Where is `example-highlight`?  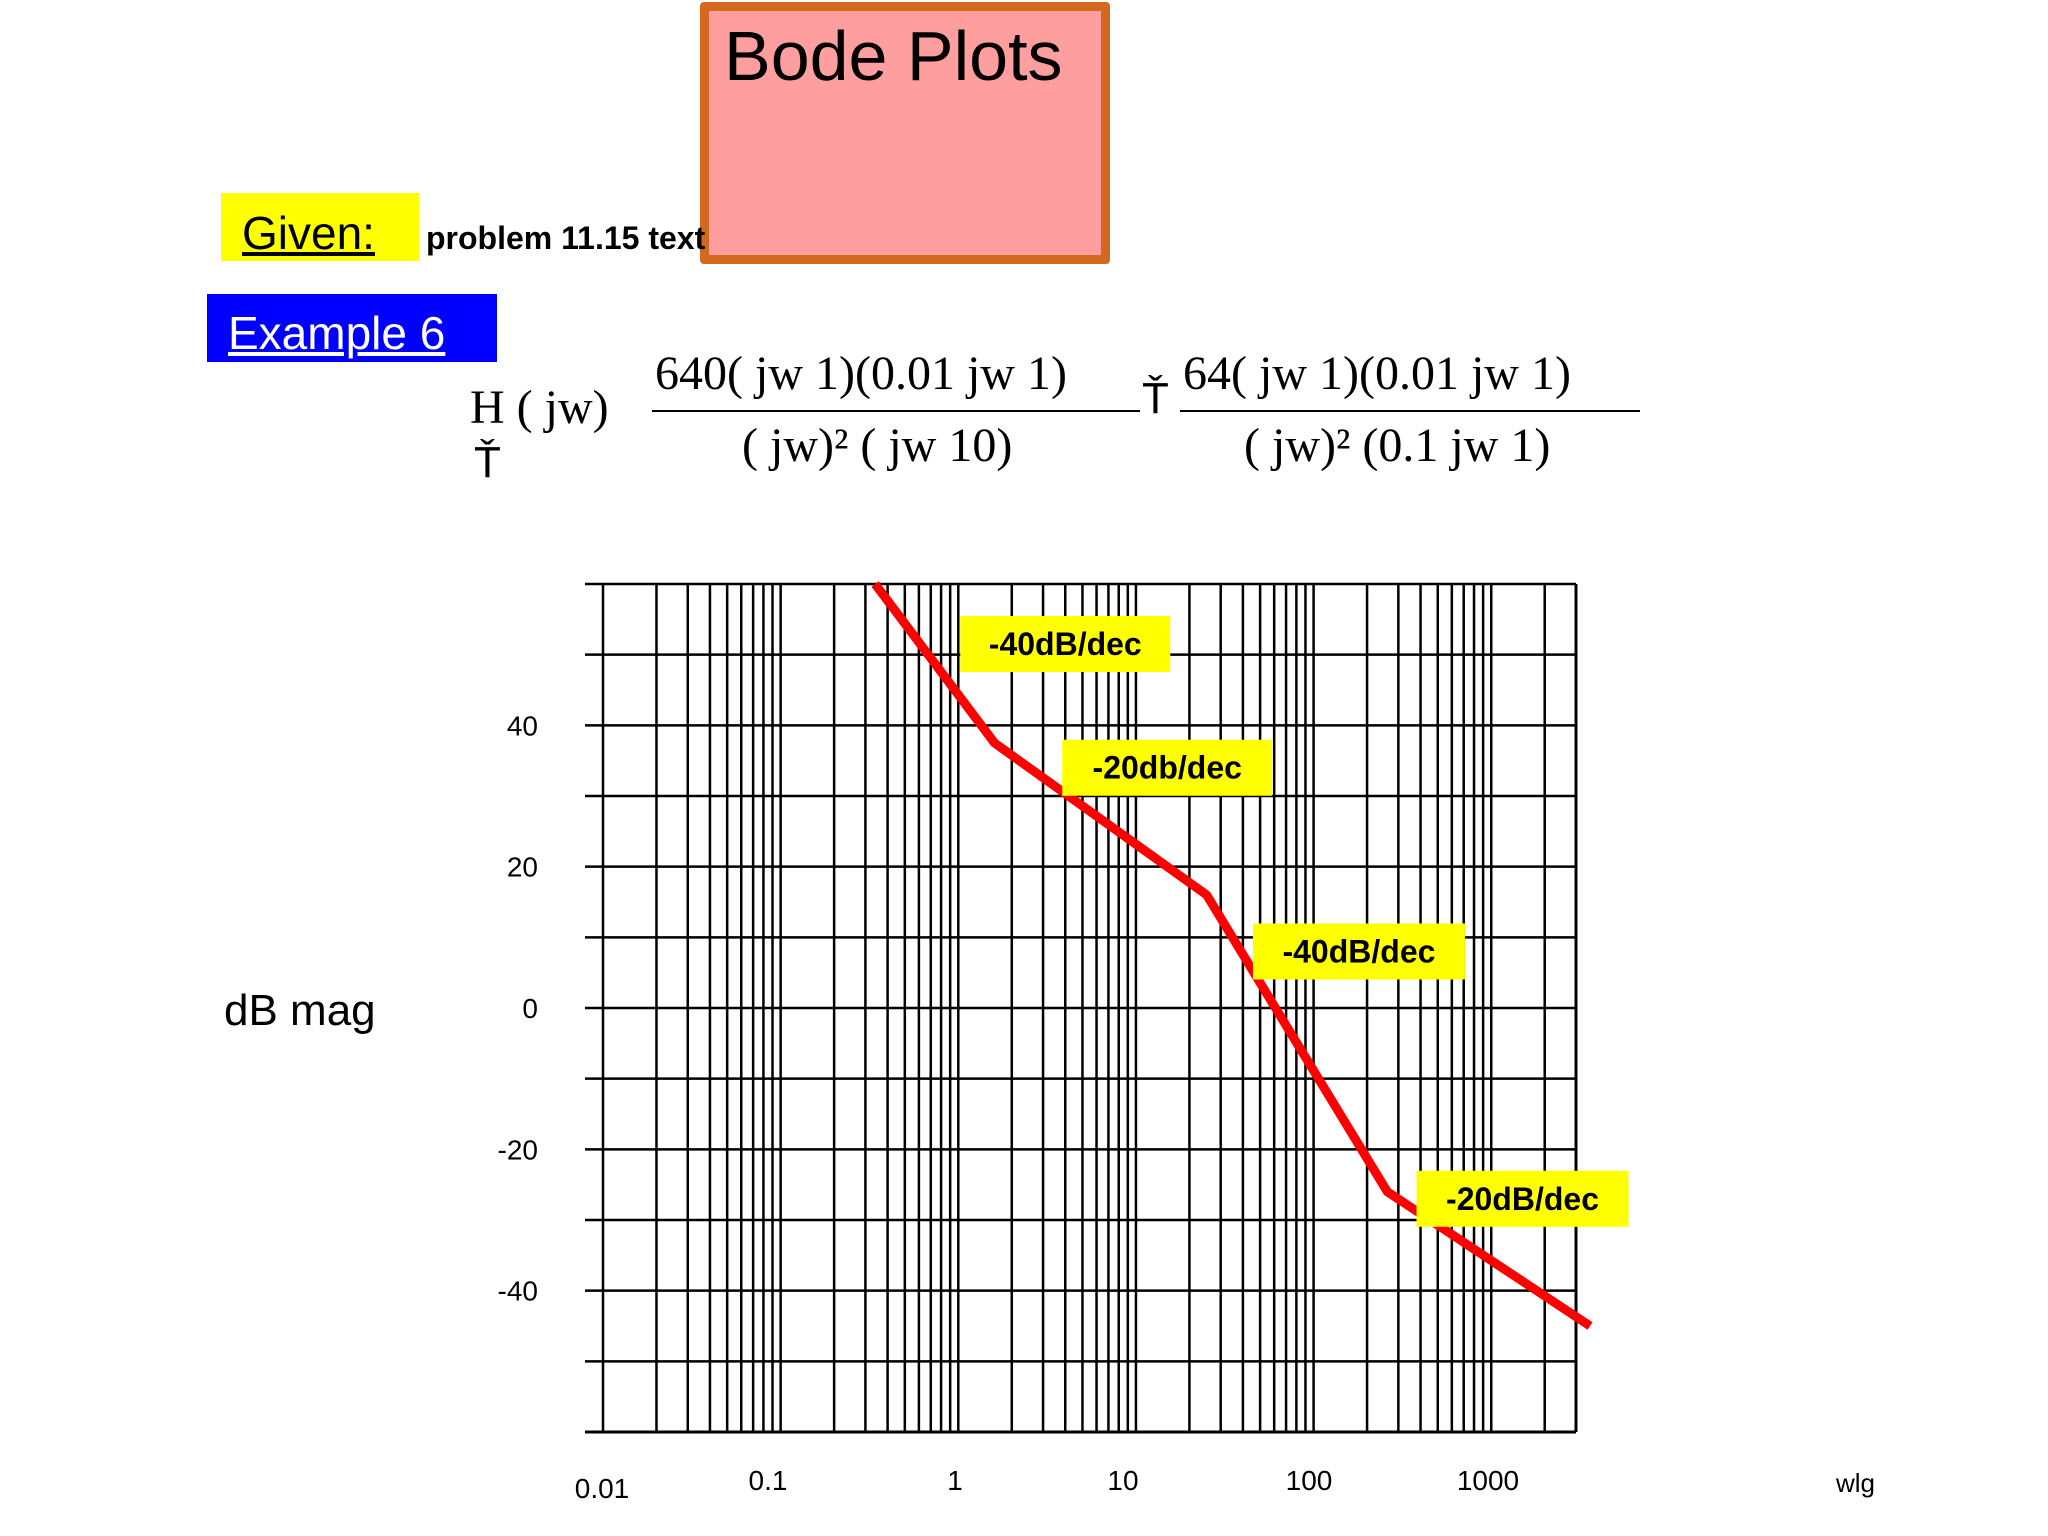 example-highlight is located at coordinates (352, 328).